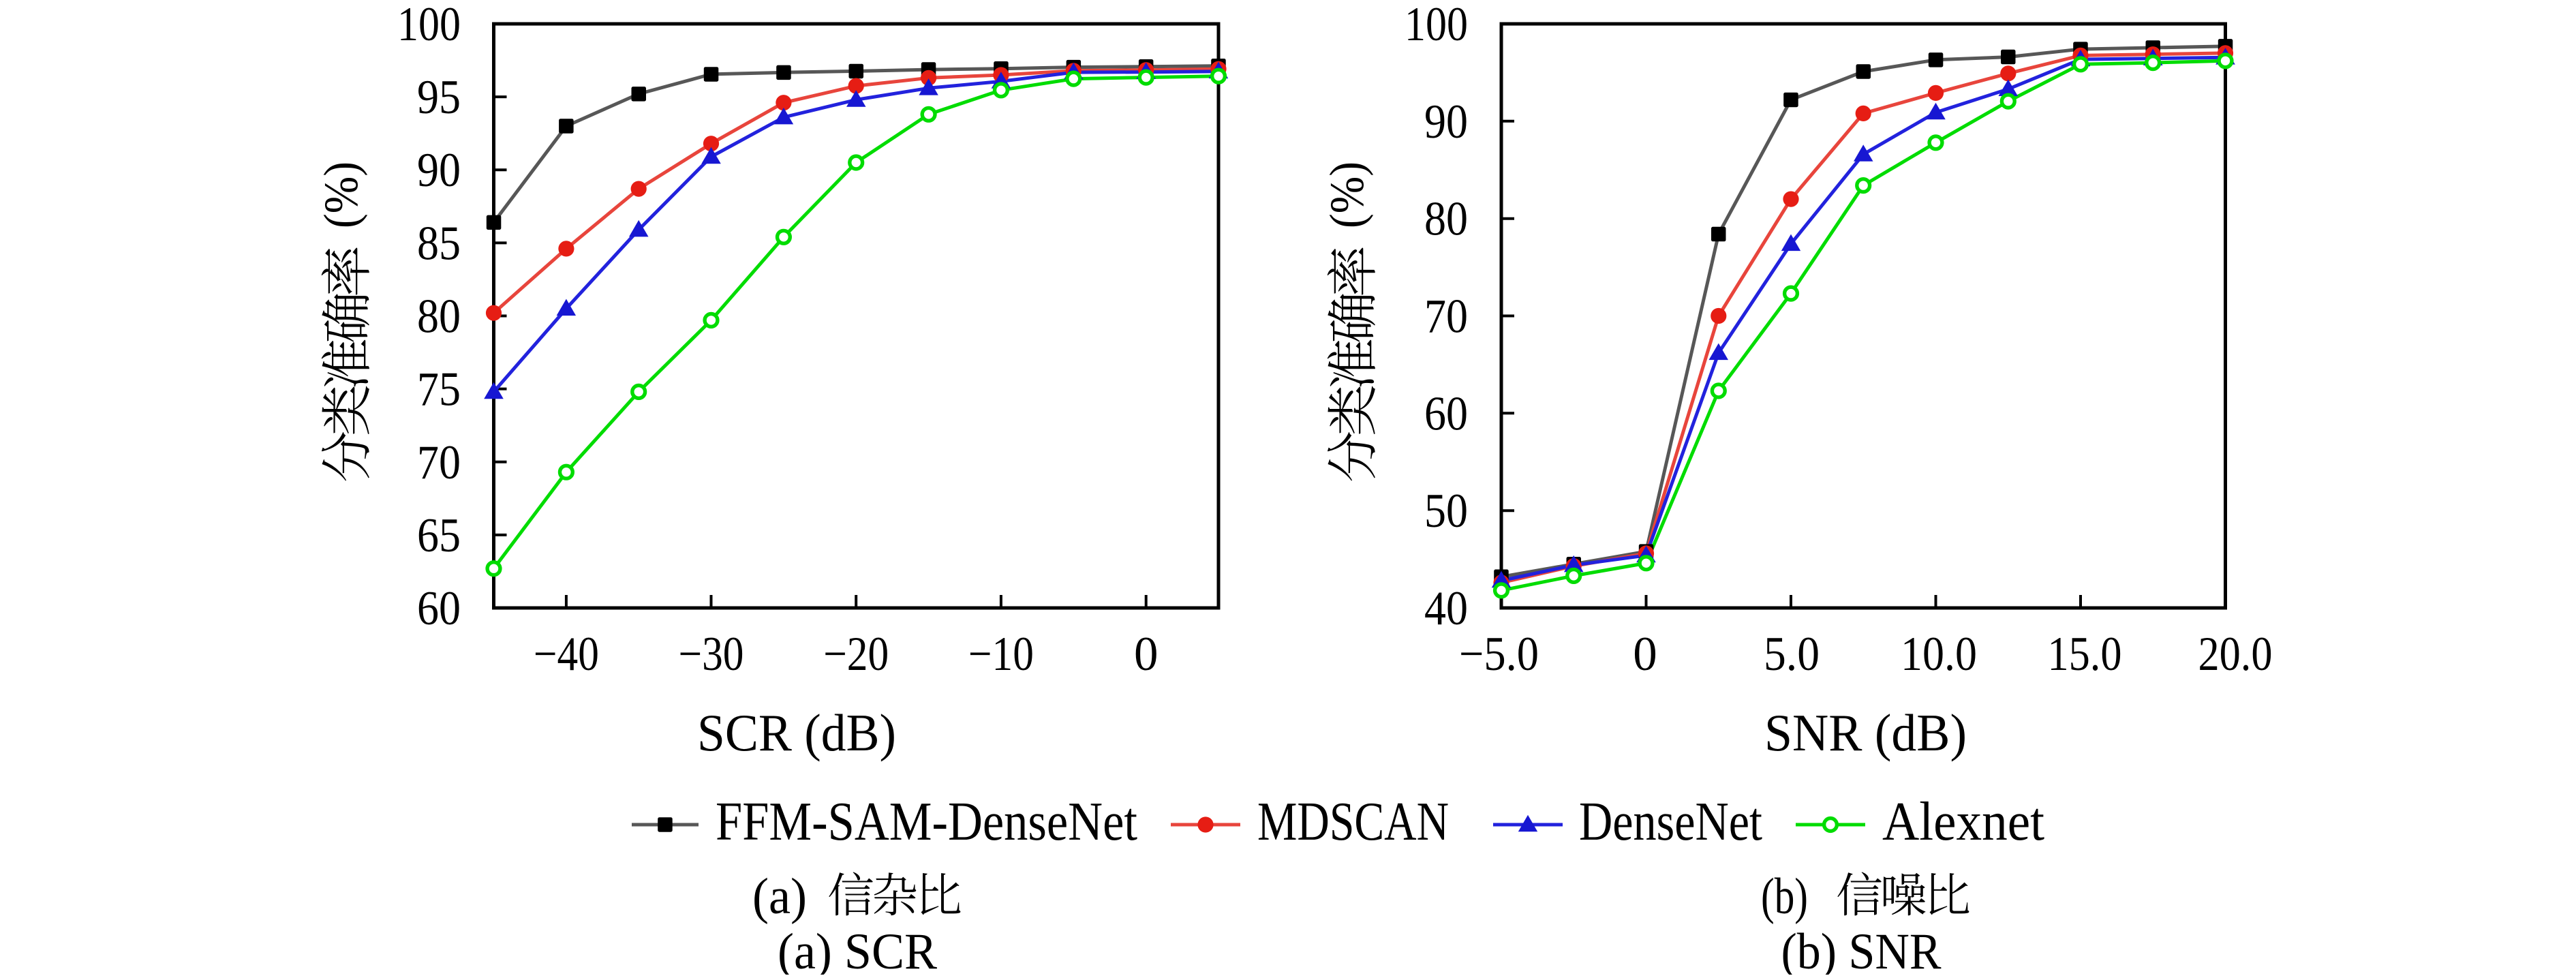 The image size is (2576, 978). I want to click on svg-text: MDSCAN, so click(1353, 822).